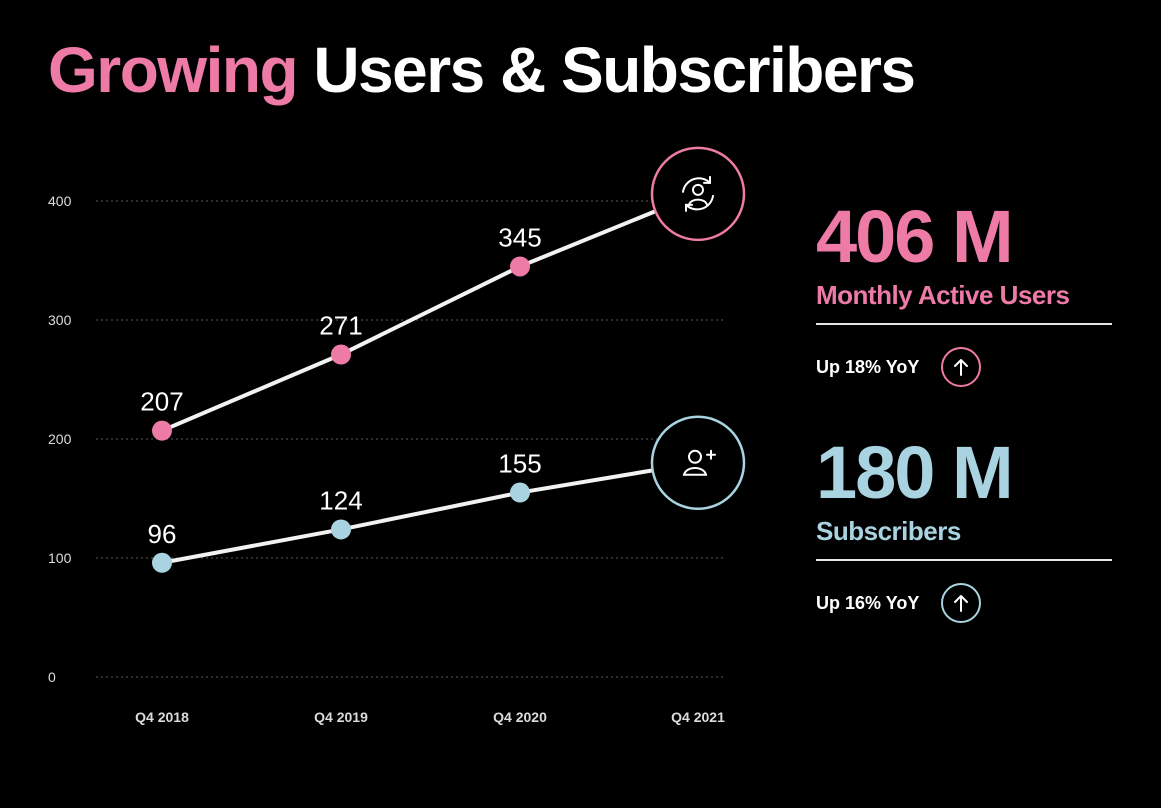 This screenshot has width=1161, height=808. What do you see at coordinates (173, 70) in the screenshot?
I see `title-highlight: Growing` at bounding box center [173, 70].